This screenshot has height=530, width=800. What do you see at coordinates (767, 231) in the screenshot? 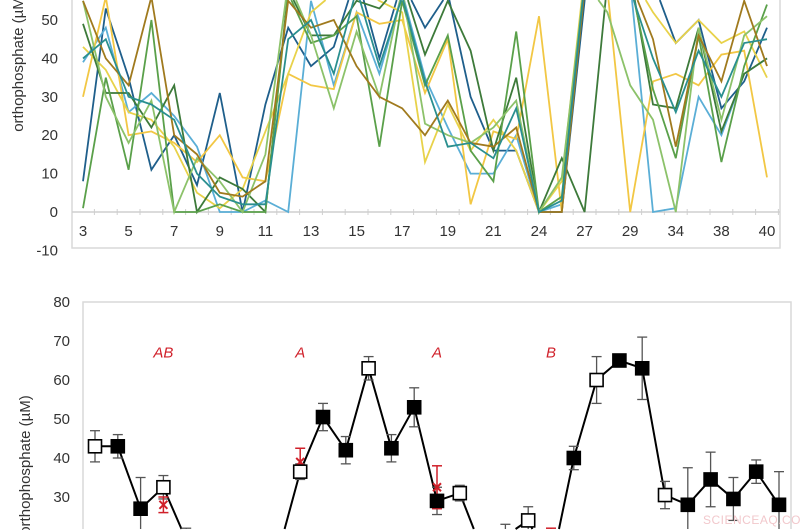
I see `x-tick-label: 40` at bounding box center [767, 231].